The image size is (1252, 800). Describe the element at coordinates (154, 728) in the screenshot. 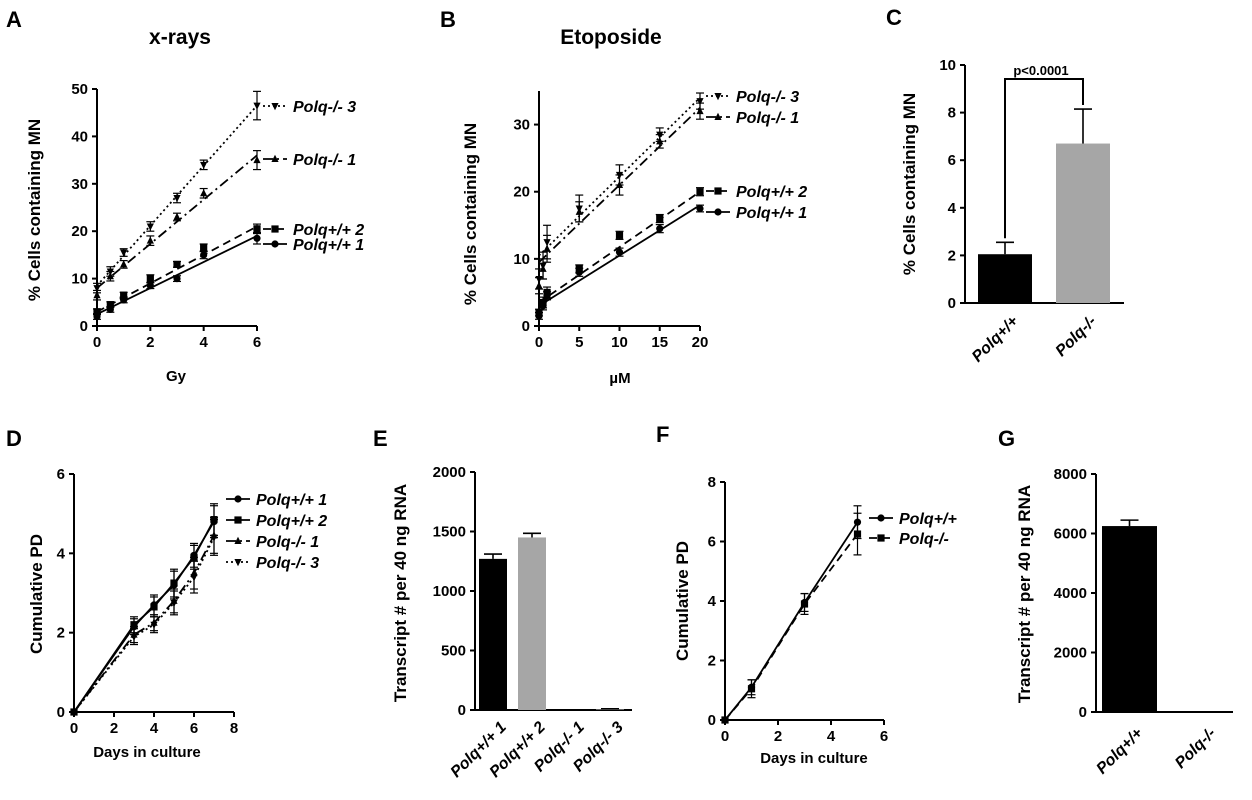

I see `x-tick-label-d: 4` at that location.